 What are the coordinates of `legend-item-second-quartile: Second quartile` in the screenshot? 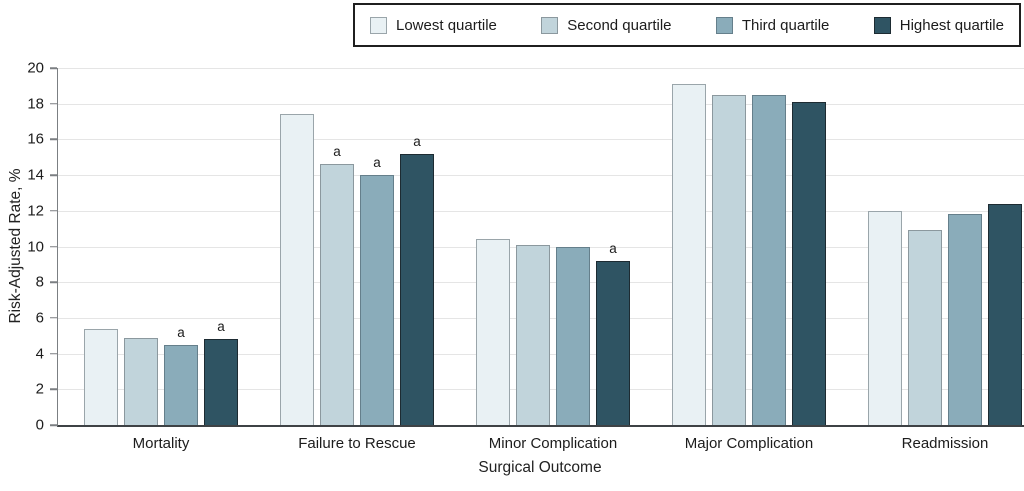 It's located at (606, 25).